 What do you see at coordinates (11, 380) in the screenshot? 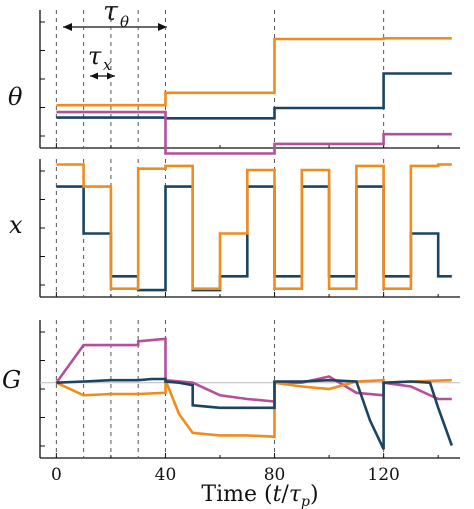
I see `g-ylabel: G` at bounding box center [11, 380].